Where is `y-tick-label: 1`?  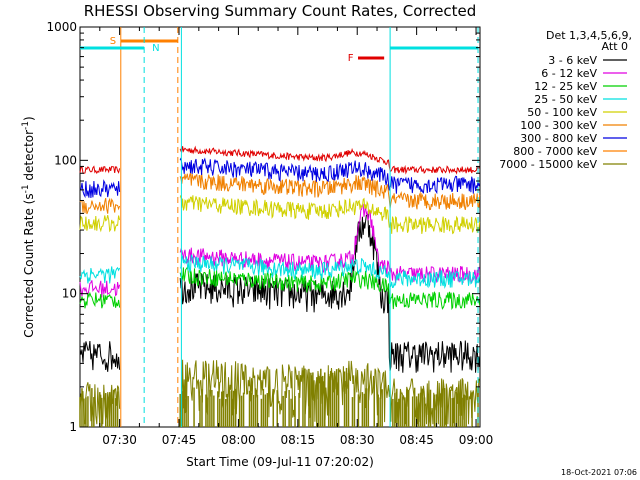 y-tick-label: 1 is located at coordinates (73, 427).